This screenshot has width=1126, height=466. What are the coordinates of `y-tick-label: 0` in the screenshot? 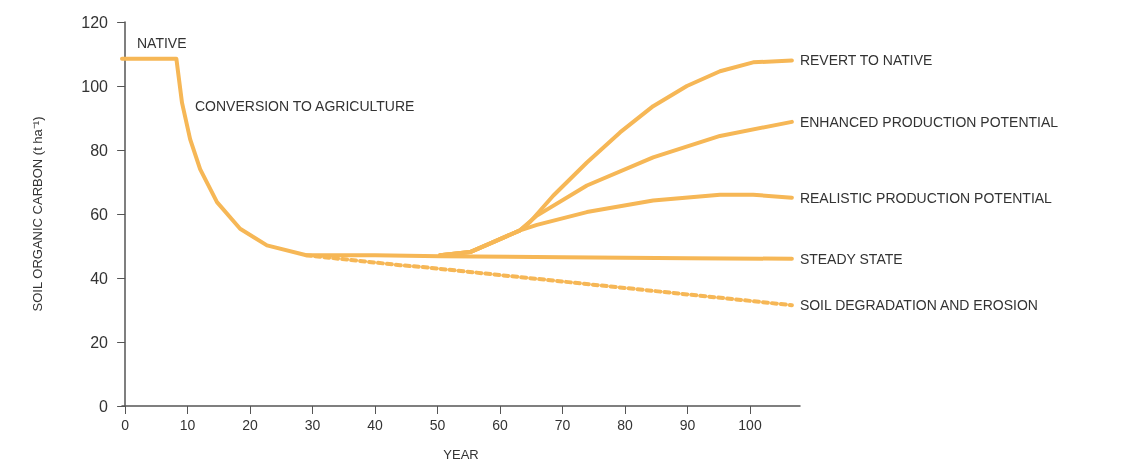 It's located at (104, 406).